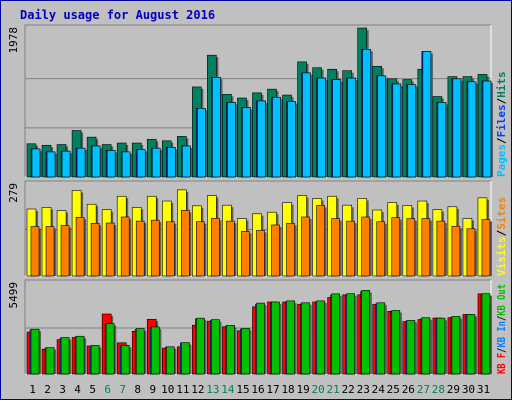  I want to click on x-tick-label: 30, so click(468, 389).